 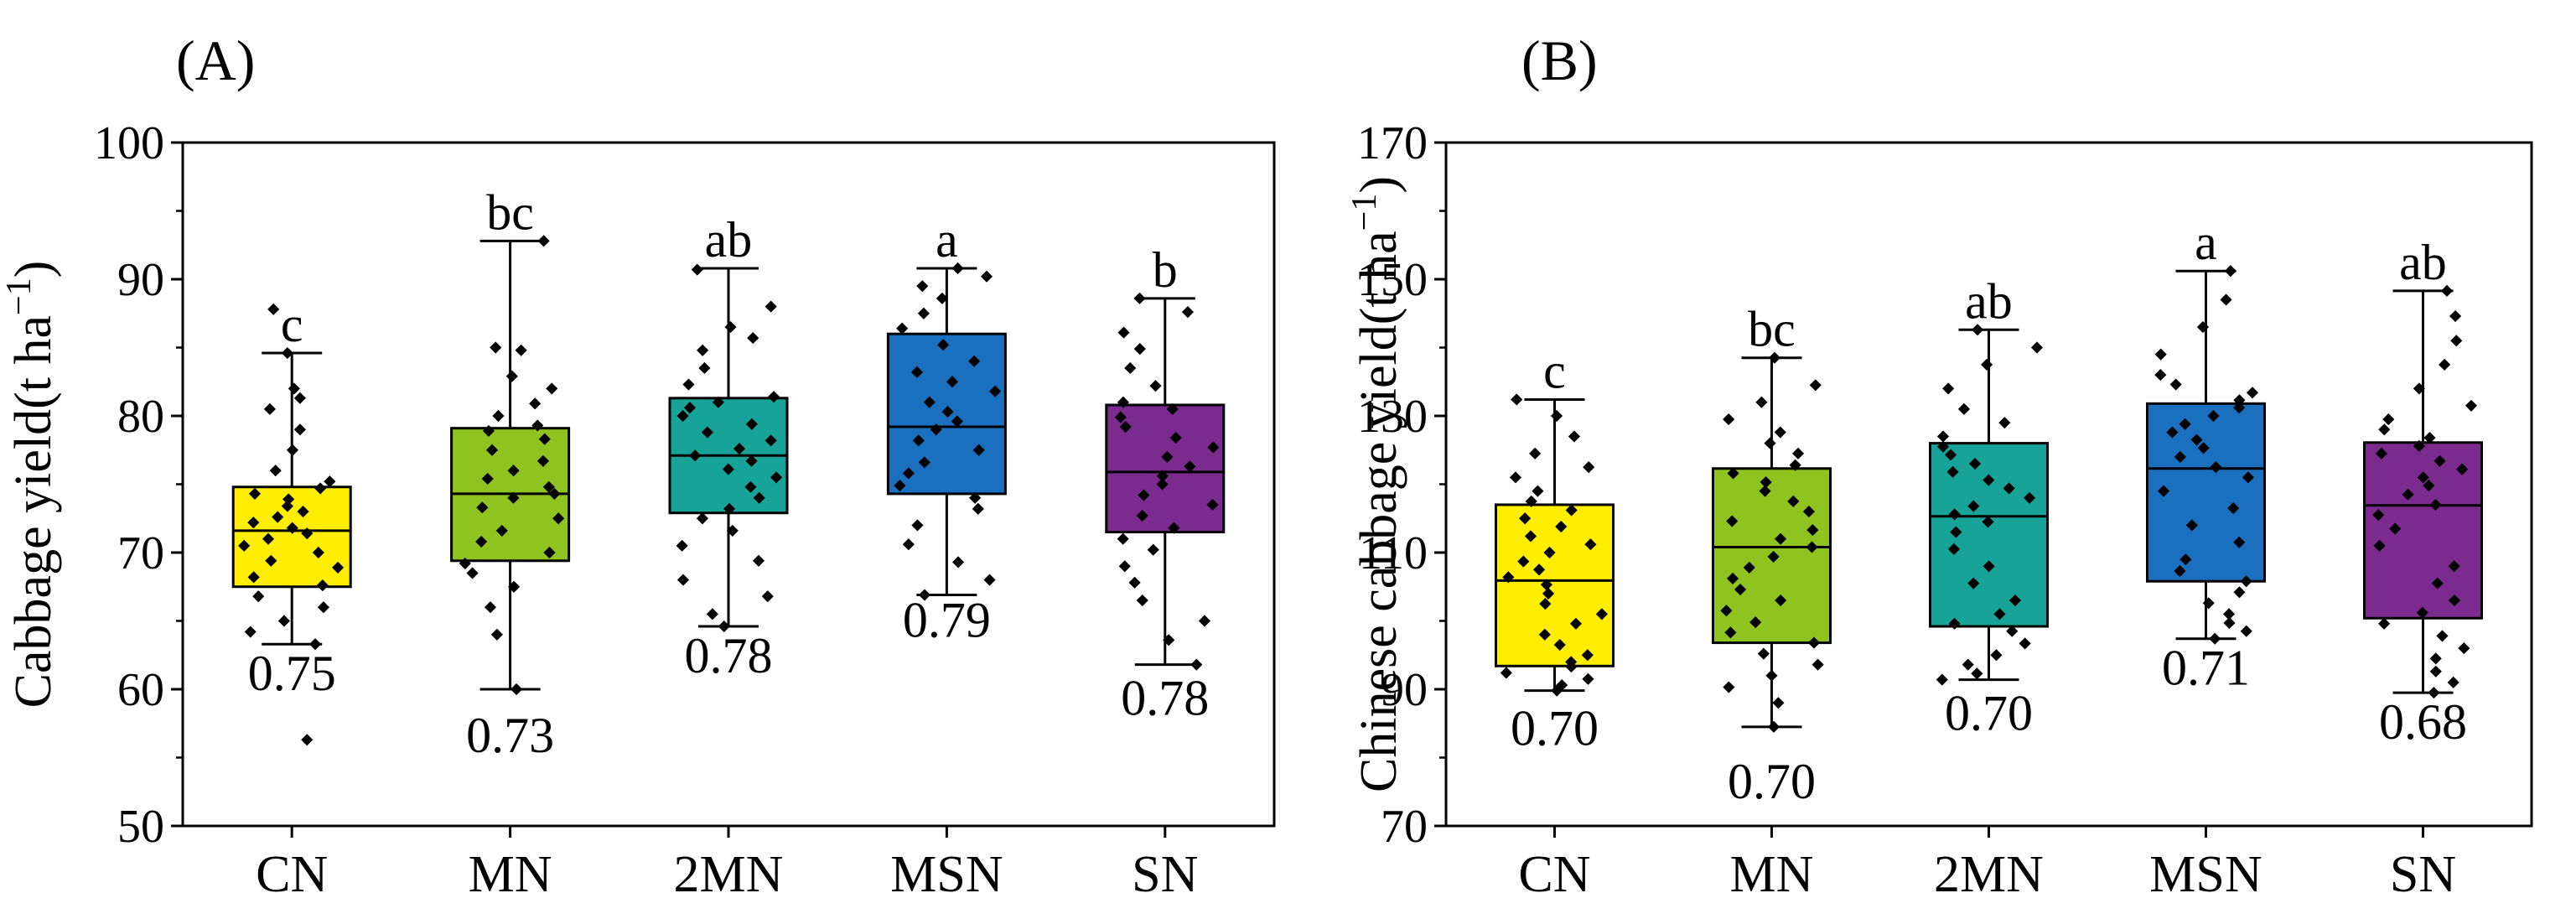 I want to click on x-category-label: MN, so click(x=510, y=874).